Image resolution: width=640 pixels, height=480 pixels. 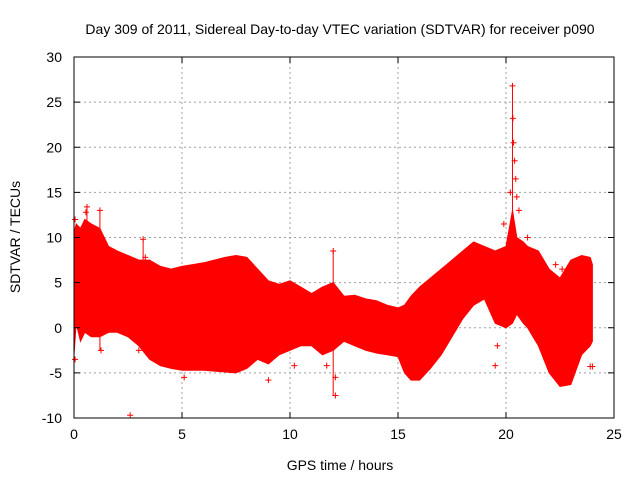 What do you see at coordinates (290, 434) in the screenshot?
I see `x-tick-label: 10` at bounding box center [290, 434].